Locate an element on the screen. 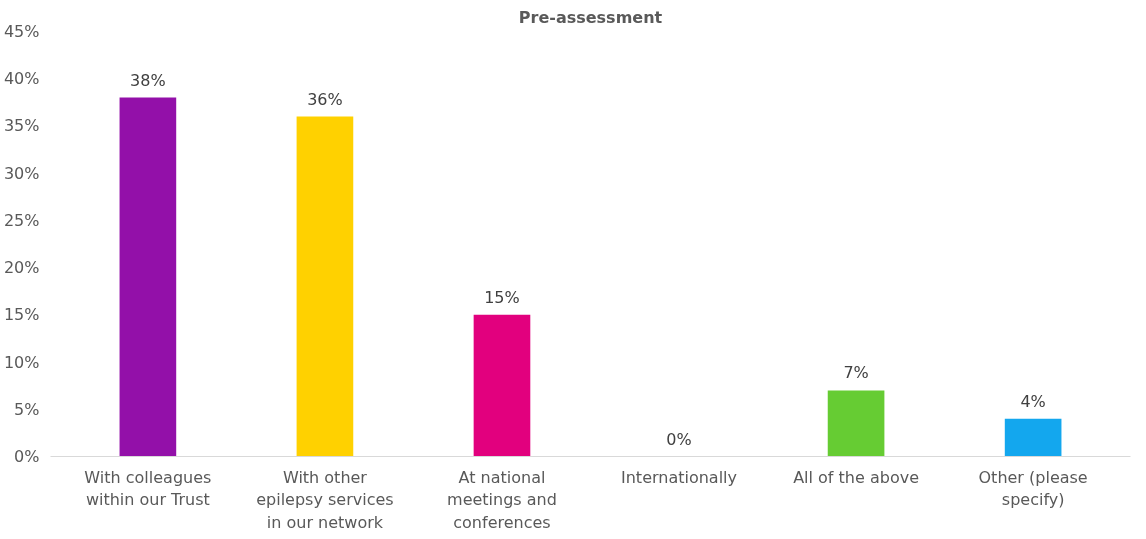 The height and width of the screenshot is (539, 1146). y-tick-label: 20% is located at coordinates (21, 268).